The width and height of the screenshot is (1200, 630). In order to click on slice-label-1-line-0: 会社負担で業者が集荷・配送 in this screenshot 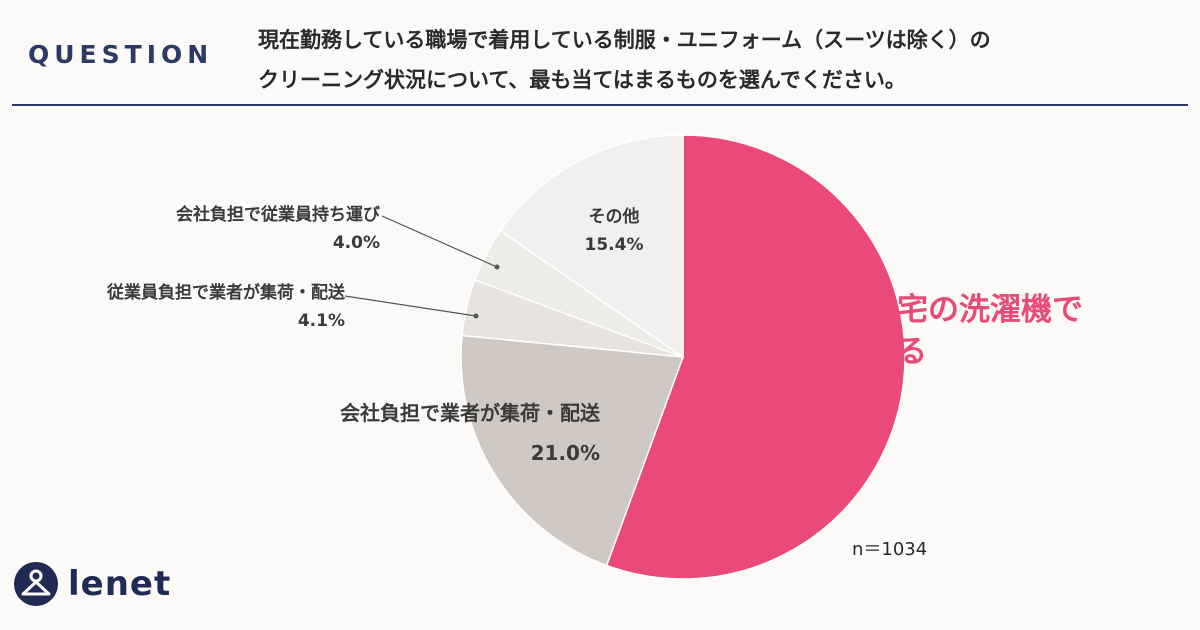, I will do `click(470, 413)`.